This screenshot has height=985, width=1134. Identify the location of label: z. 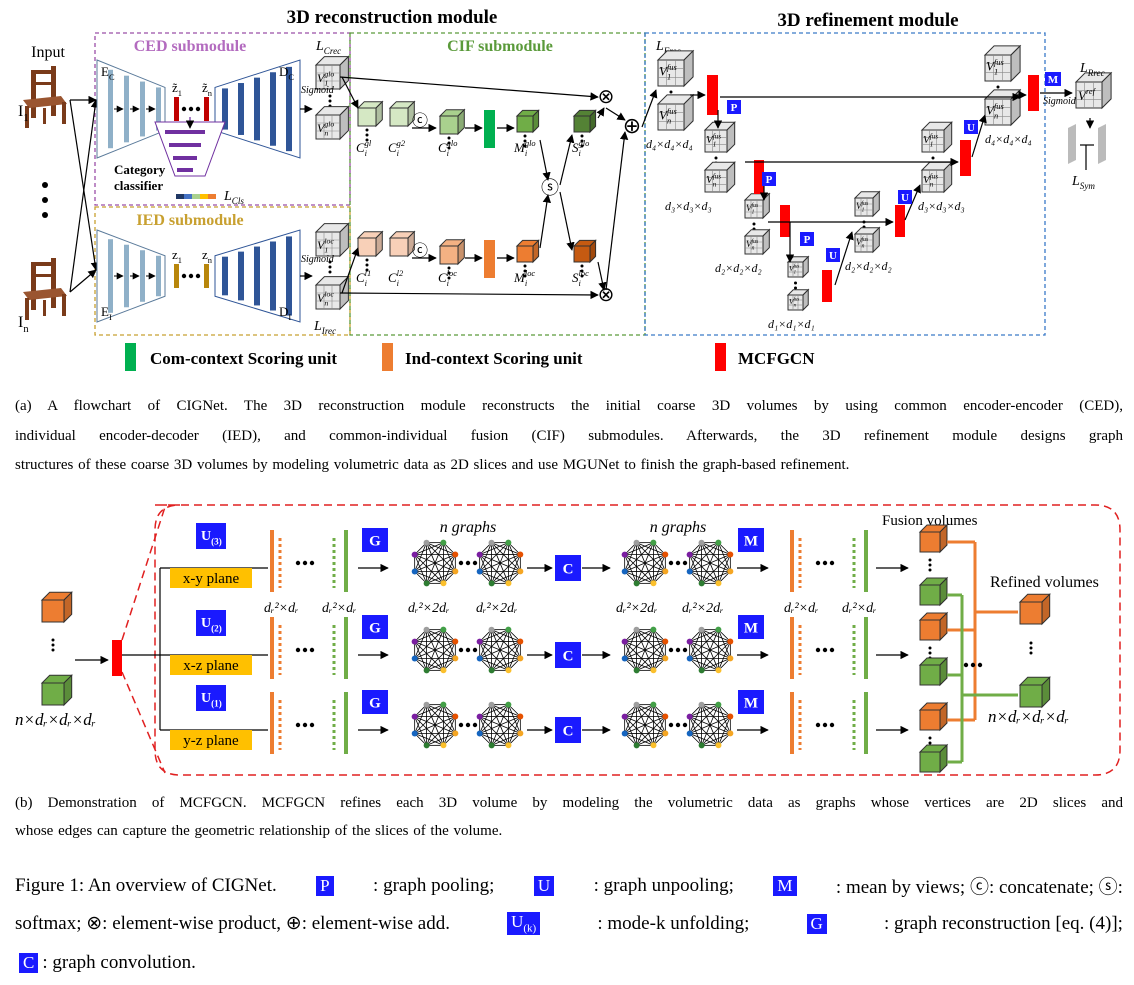
(205, 254).